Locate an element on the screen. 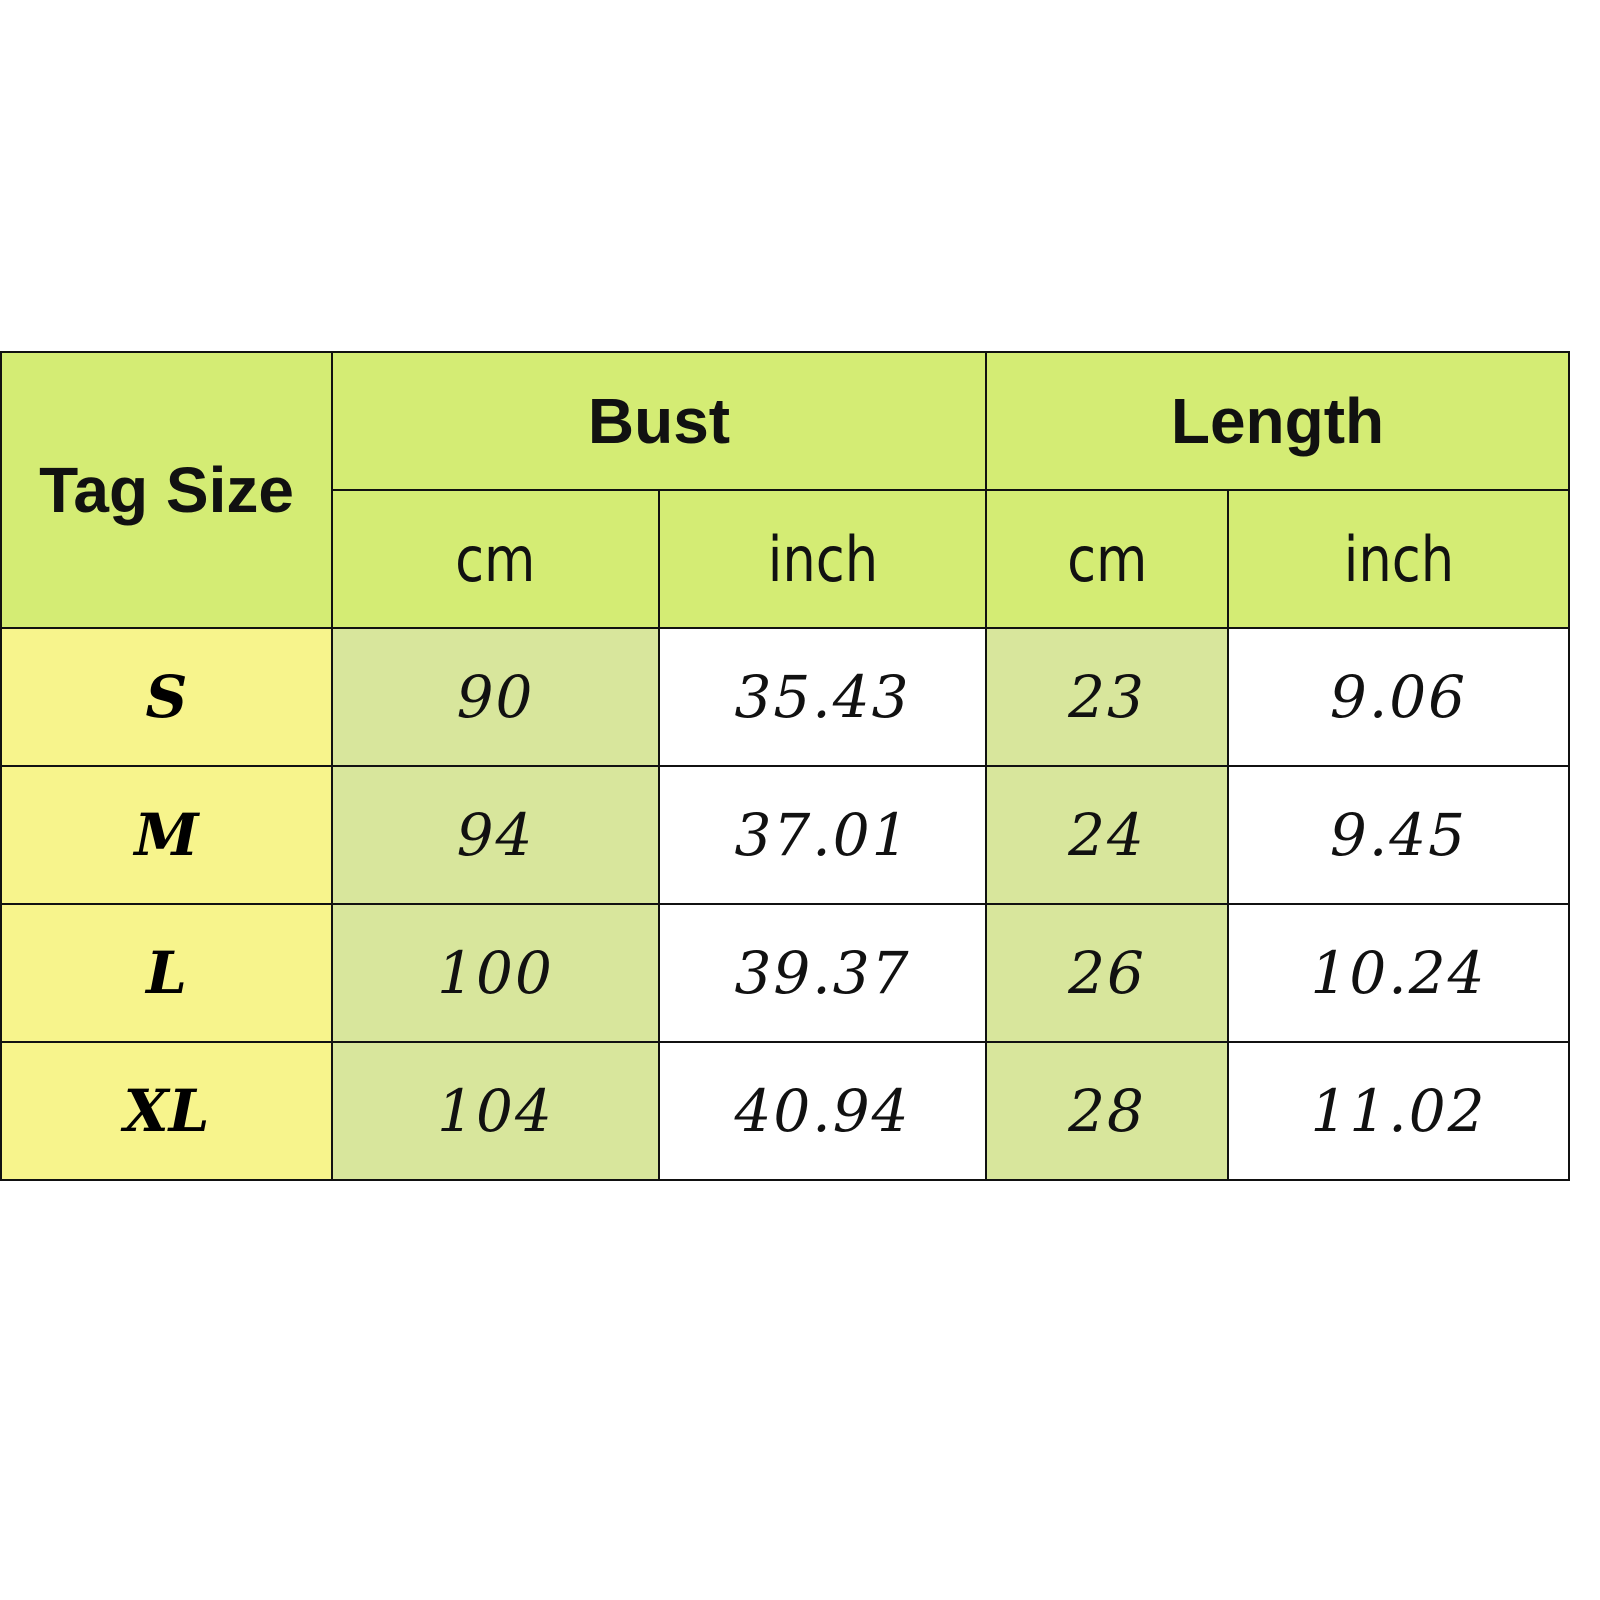 This screenshot has width=1600, height=1600. length-inch-cell: 9.45 is located at coordinates (1398, 835).